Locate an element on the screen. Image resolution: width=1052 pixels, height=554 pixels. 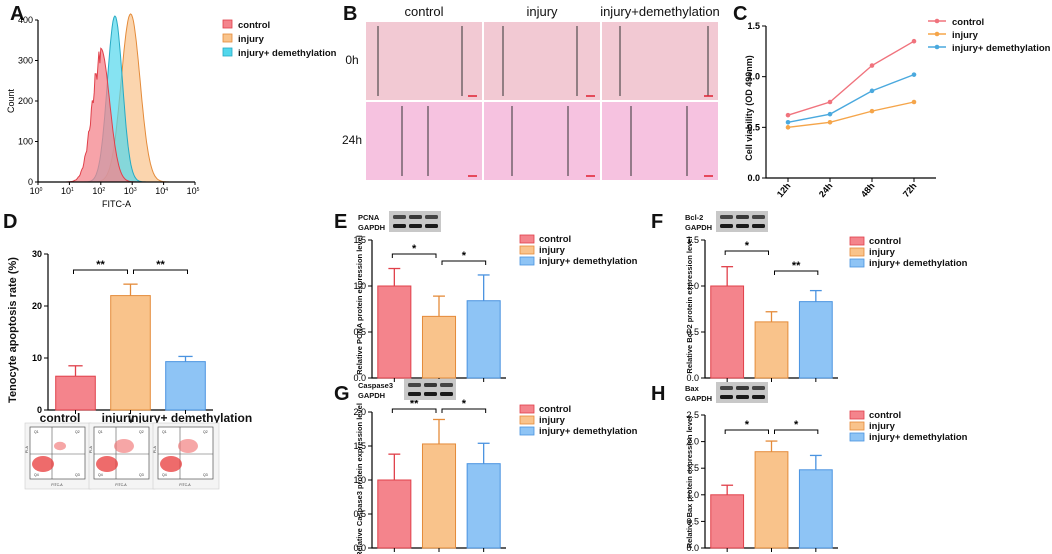
y-tick-label: 1.0 is located at coordinates (753, 77).